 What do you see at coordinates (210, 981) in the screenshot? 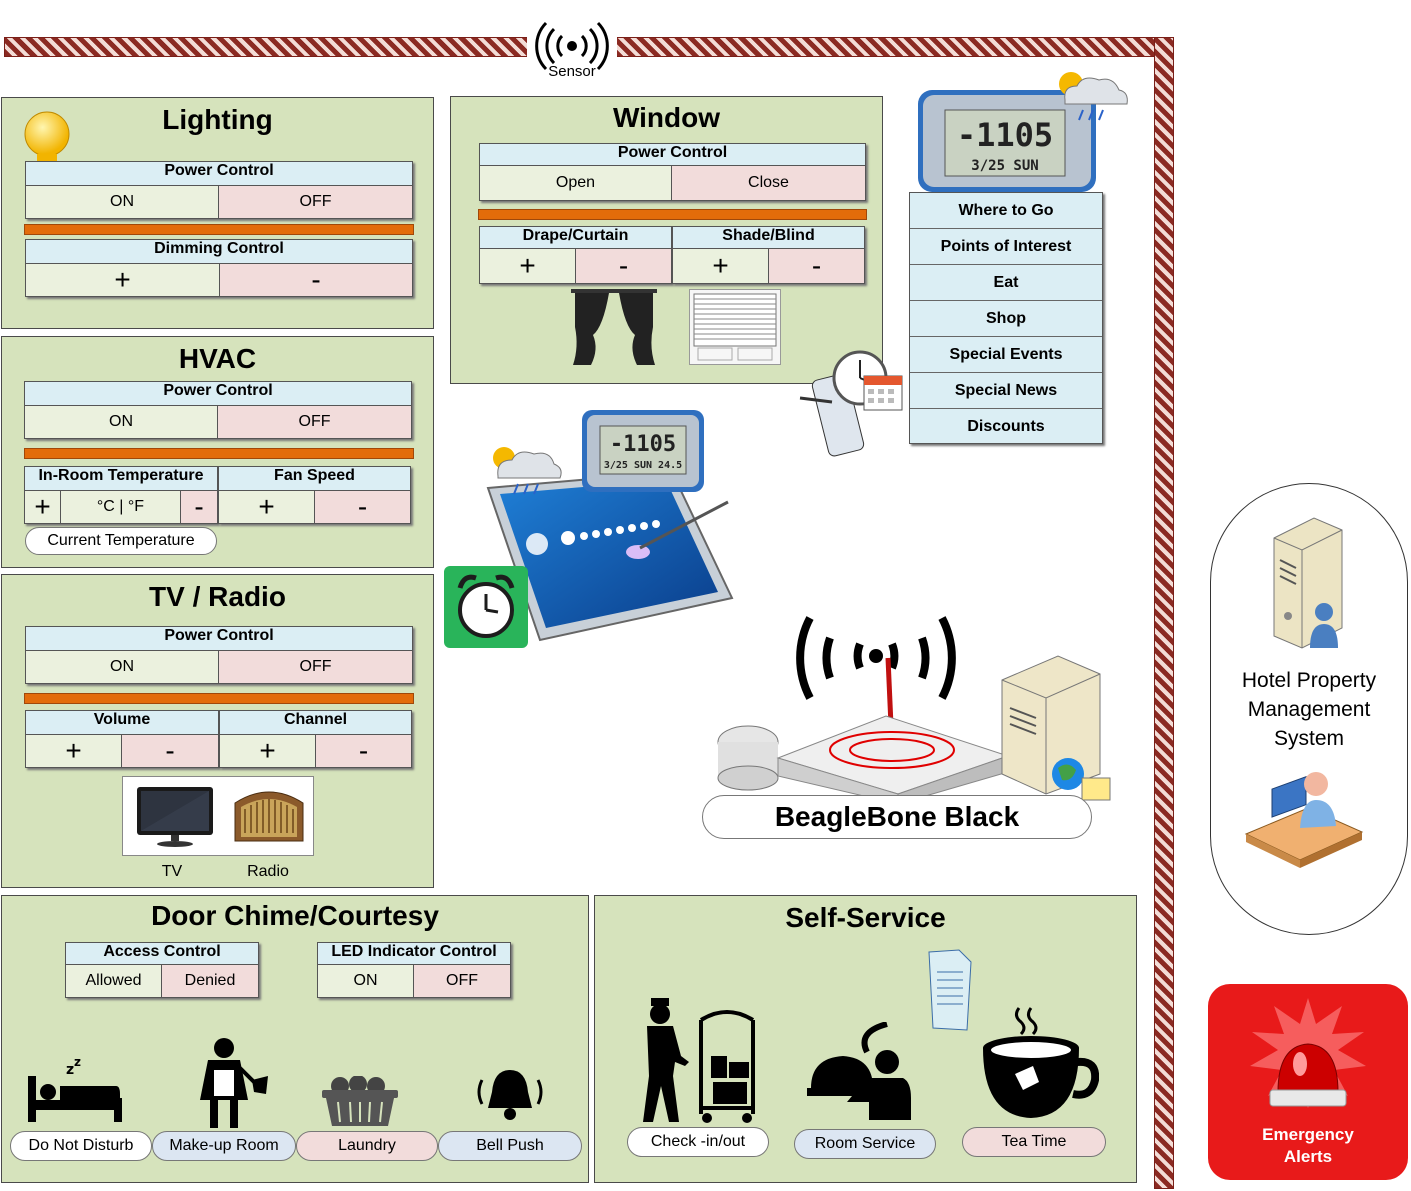
I see `access-denied-button: Denied` at bounding box center [210, 981].